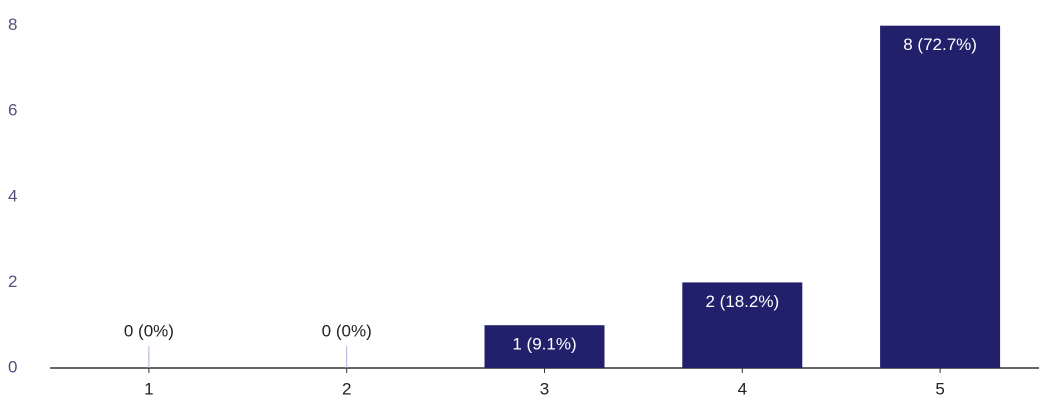  I want to click on y-tick-label: 2, so click(12, 281).